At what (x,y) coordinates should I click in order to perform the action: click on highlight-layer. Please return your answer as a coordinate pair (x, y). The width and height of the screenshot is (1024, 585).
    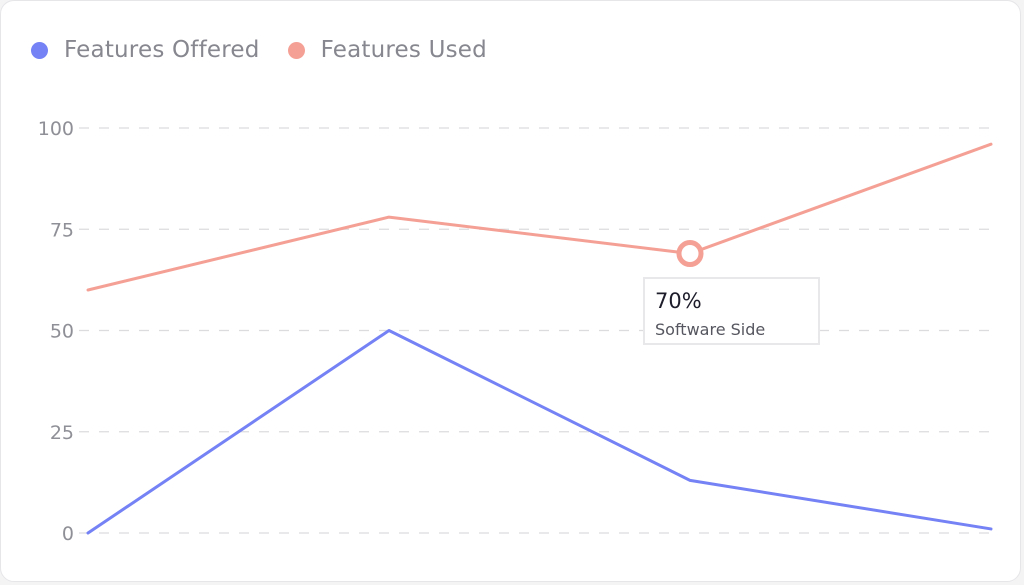
    Looking at the image, I should click on (690, 254).